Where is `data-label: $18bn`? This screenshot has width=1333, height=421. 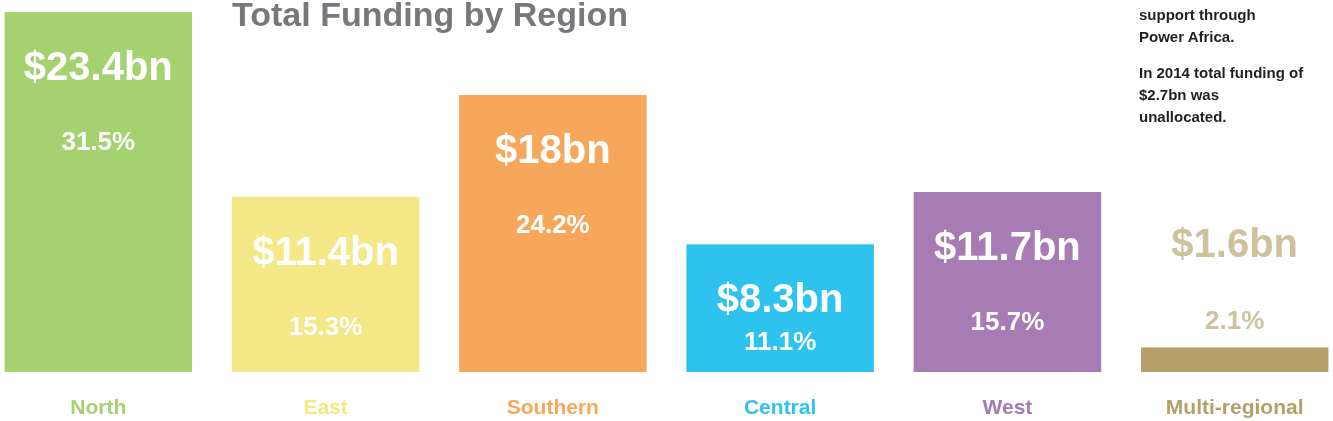 data-label: $18bn is located at coordinates (553, 149).